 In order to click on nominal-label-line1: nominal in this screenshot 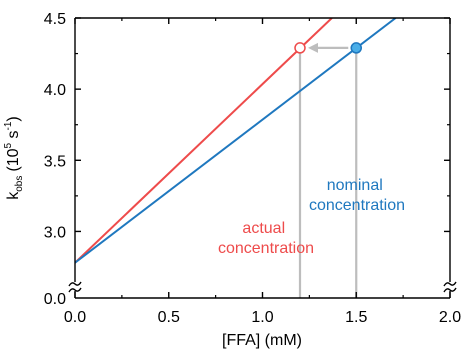, I will do `click(355, 185)`.